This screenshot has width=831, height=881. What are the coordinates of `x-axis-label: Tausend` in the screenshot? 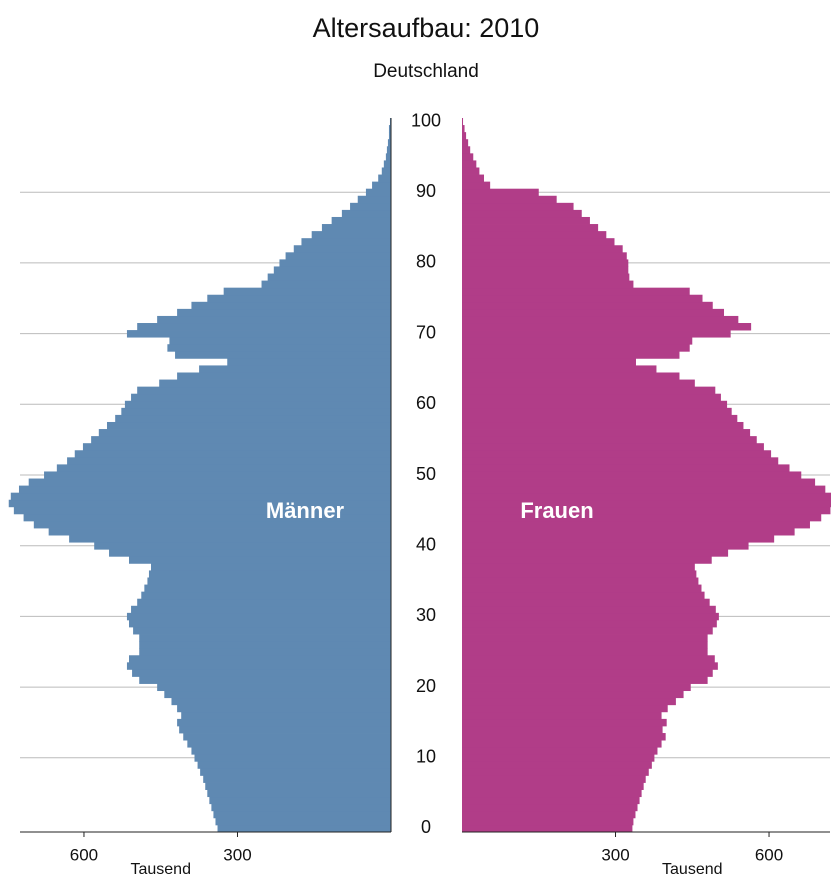 It's located at (160, 869).